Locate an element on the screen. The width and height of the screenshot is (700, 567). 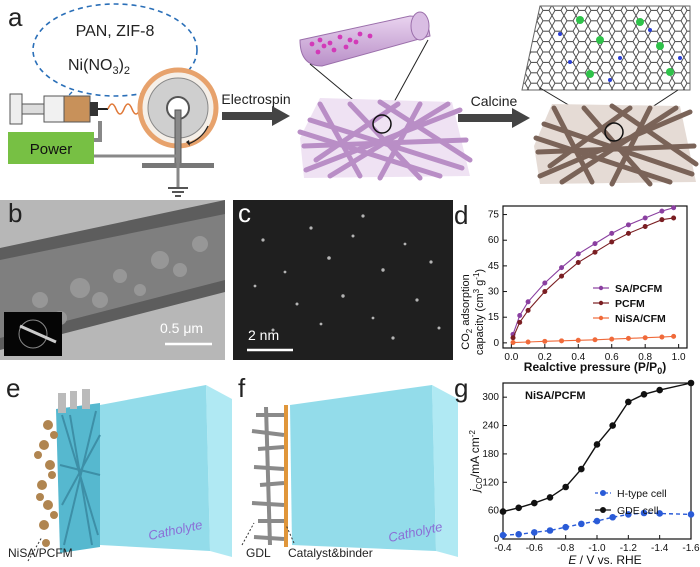
arrow-calcine is located at coordinates (494, 118).